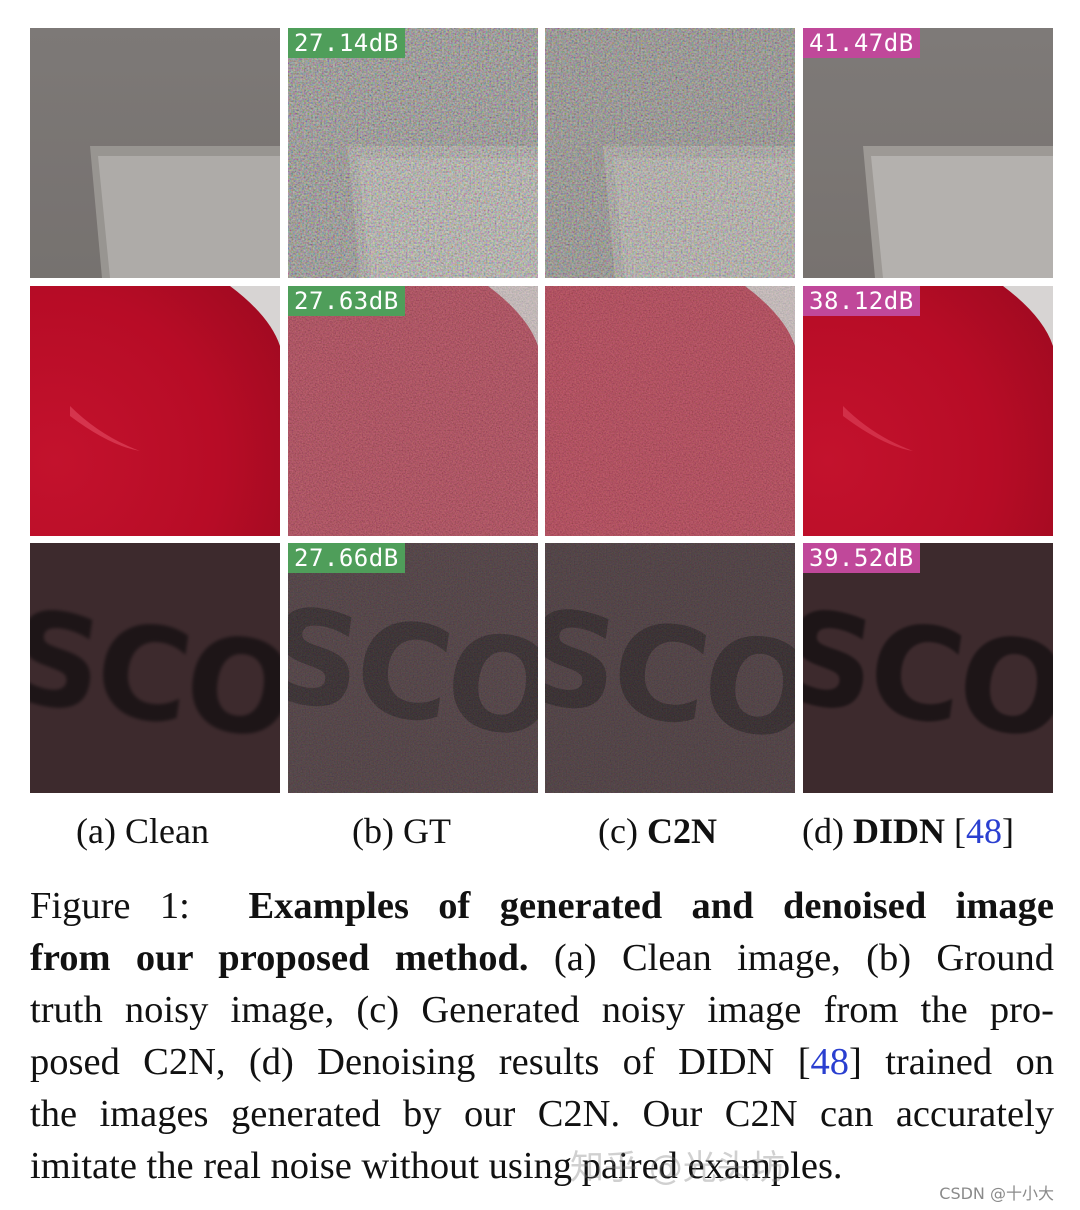  What do you see at coordinates (804, 958) in the screenshot?
I see `caption-line2-rest: (a) Clean image, (b) Ground` at bounding box center [804, 958].